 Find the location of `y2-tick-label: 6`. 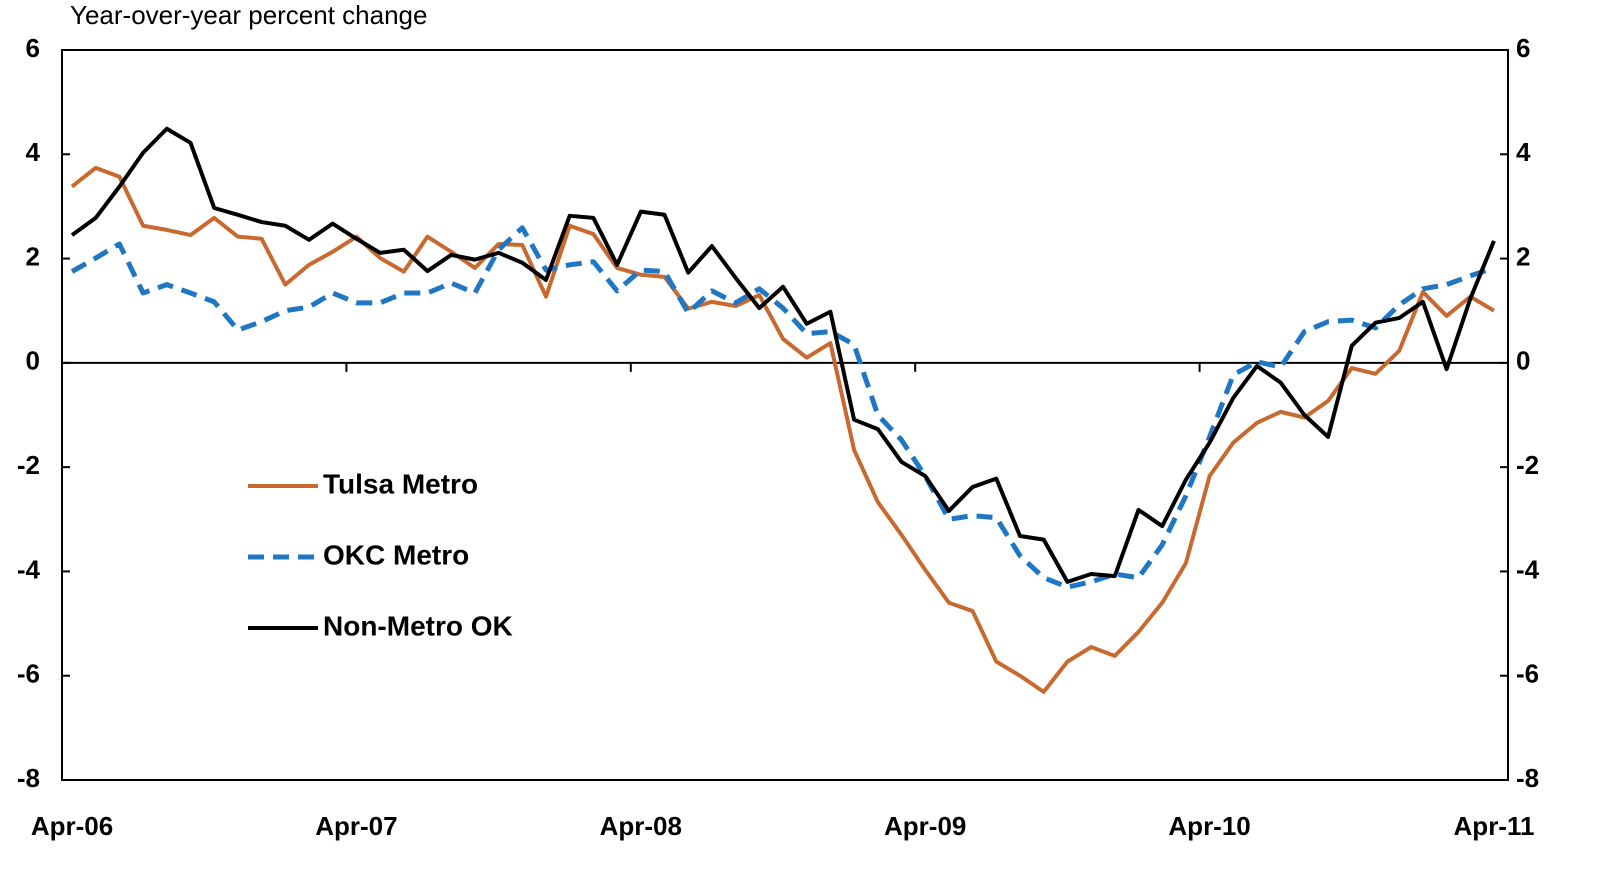

y2-tick-label: 6 is located at coordinates (1523, 48).